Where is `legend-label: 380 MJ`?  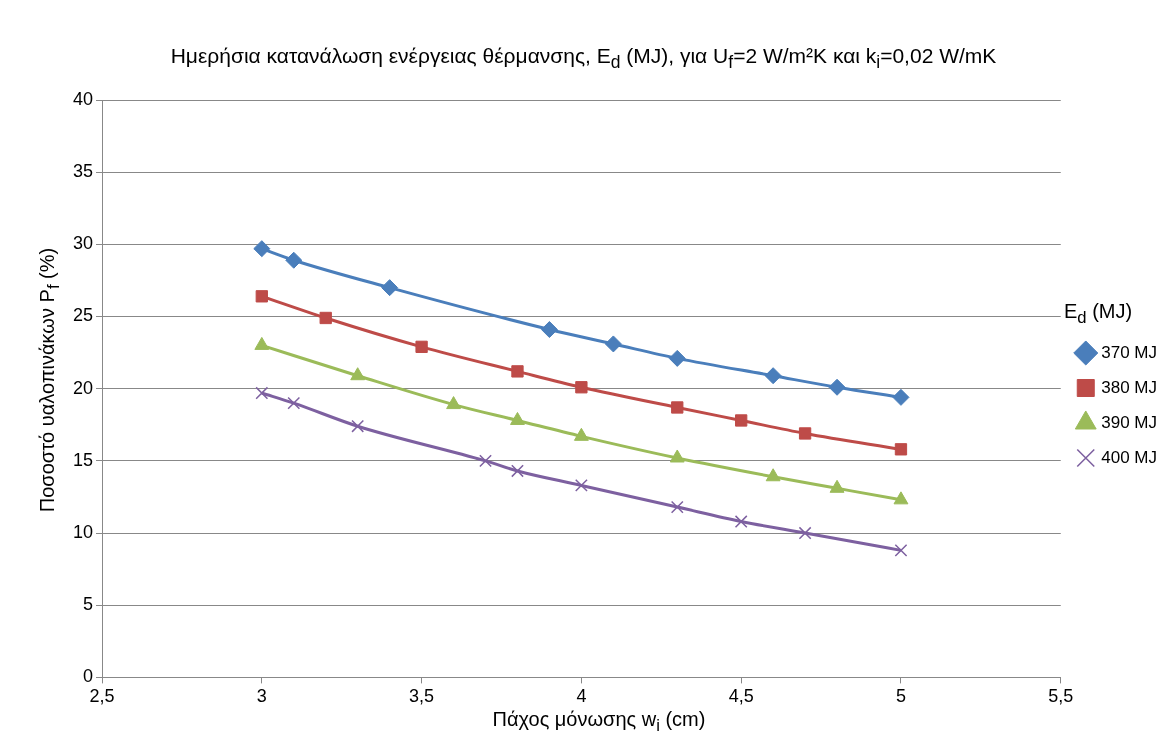
legend-label: 380 MJ is located at coordinates (1129, 387).